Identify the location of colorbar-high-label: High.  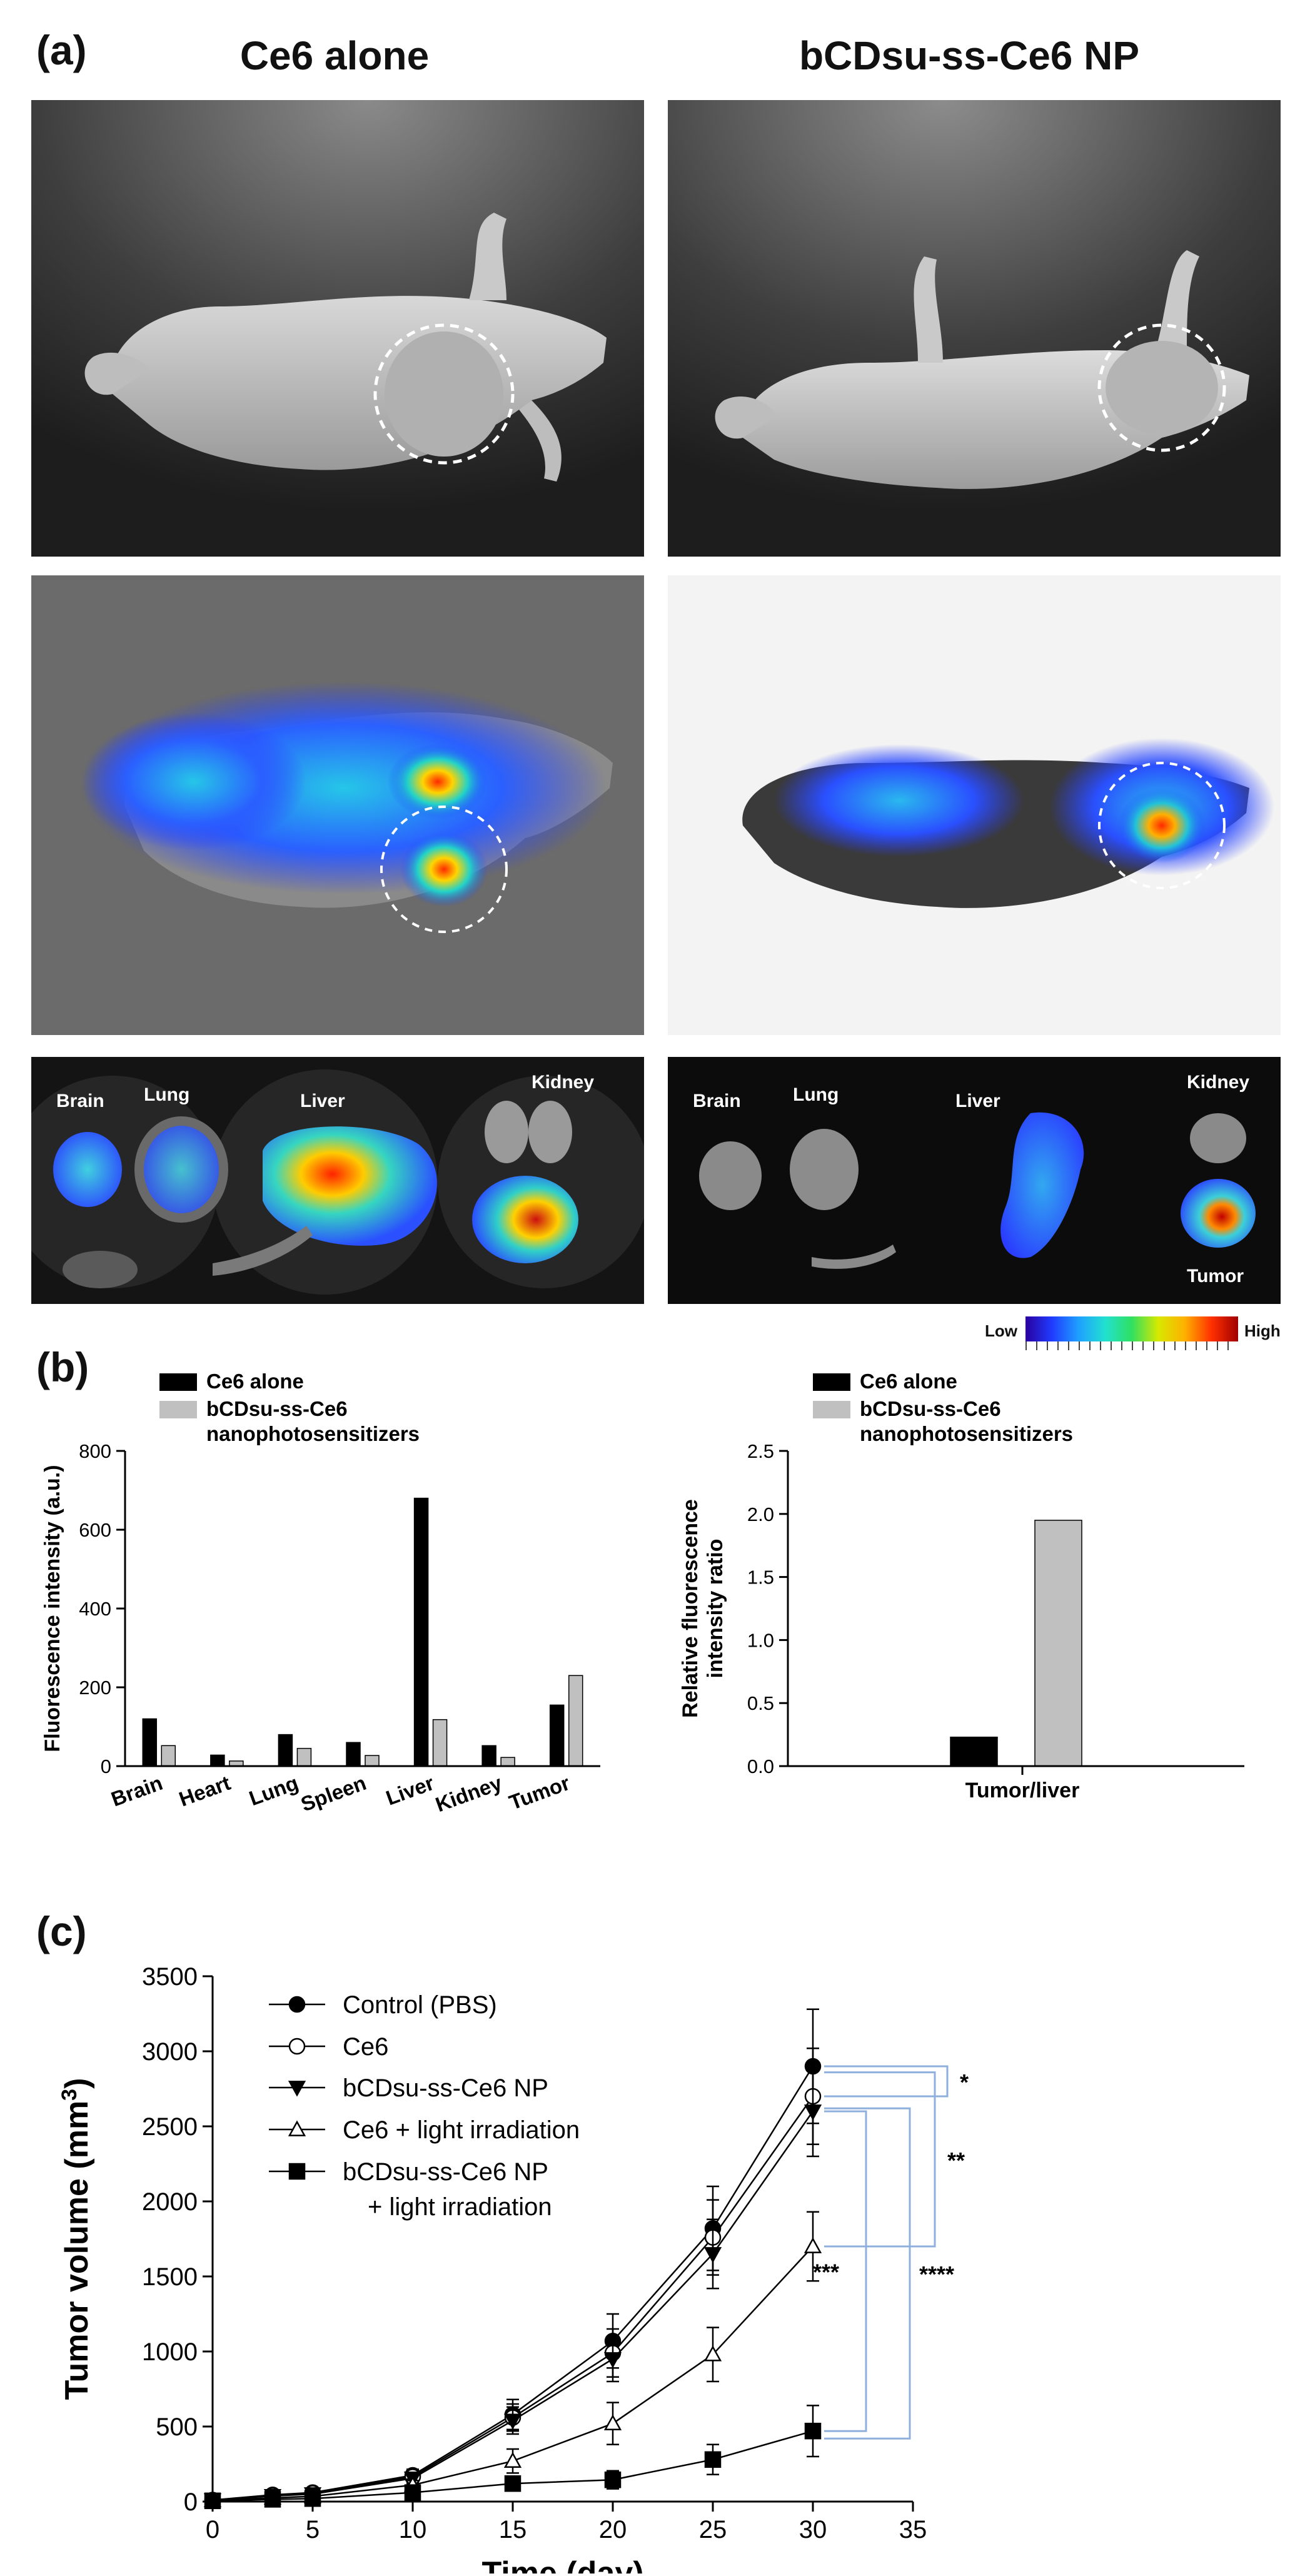
(1262, 1330).